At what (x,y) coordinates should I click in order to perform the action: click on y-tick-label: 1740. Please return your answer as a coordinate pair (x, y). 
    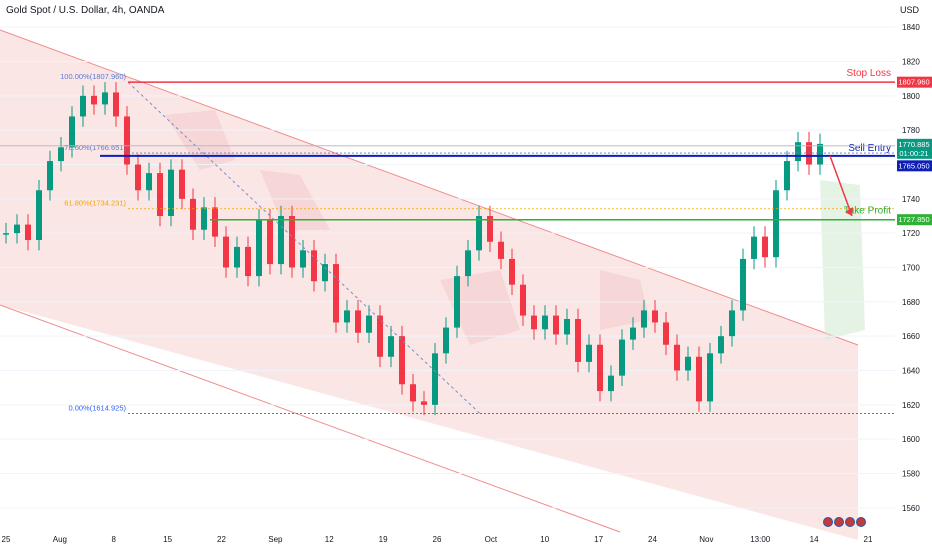
    Looking at the image, I should click on (911, 199).